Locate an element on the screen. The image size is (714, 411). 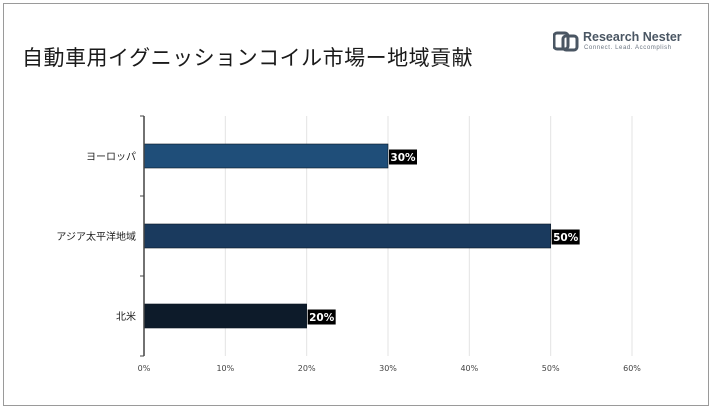
x-tick-label: 0% is located at coordinates (144, 368).